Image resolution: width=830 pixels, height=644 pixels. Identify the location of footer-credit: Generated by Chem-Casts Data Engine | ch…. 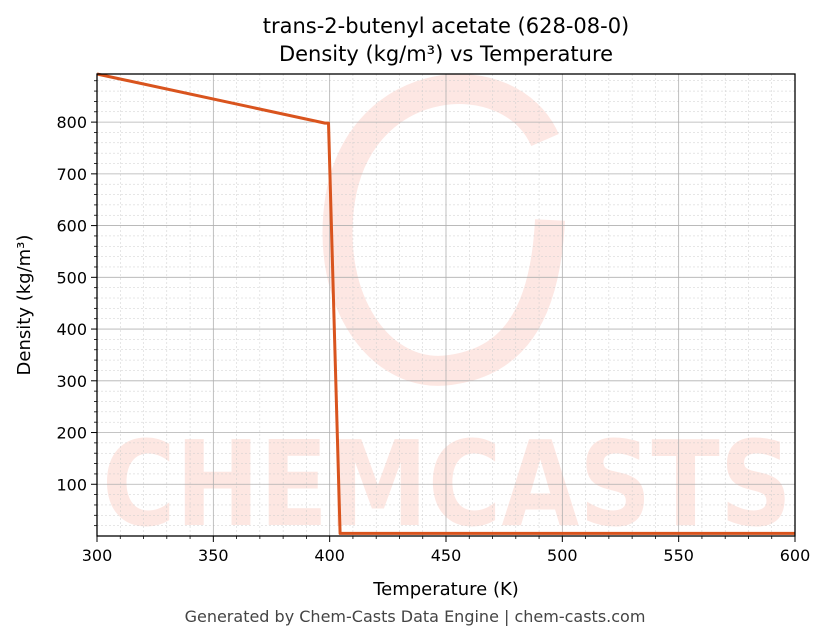
(415, 616).